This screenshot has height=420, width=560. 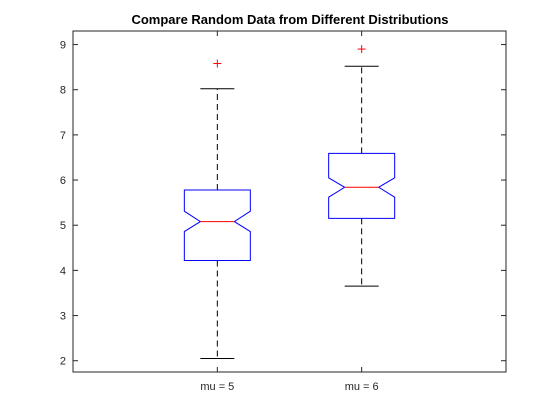 I want to click on x-tick-label: mu = 5, so click(x=217, y=387).